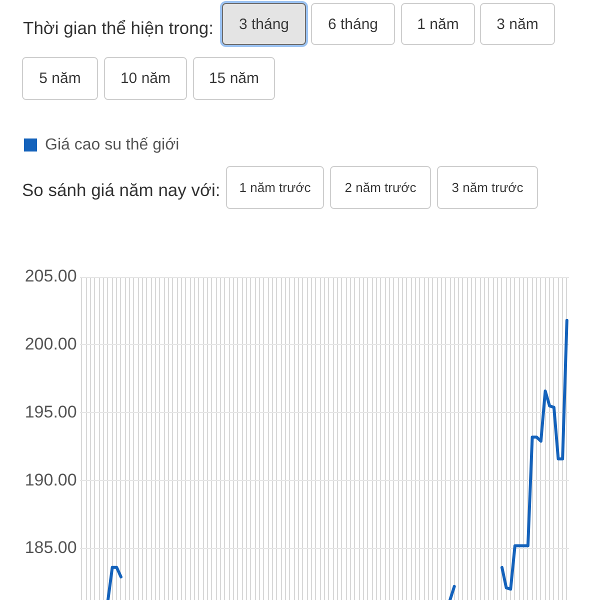 The width and height of the screenshot is (600, 600). What do you see at coordinates (60, 78) in the screenshot?
I see `time-range-button: 5 năm` at bounding box center [60, 78].